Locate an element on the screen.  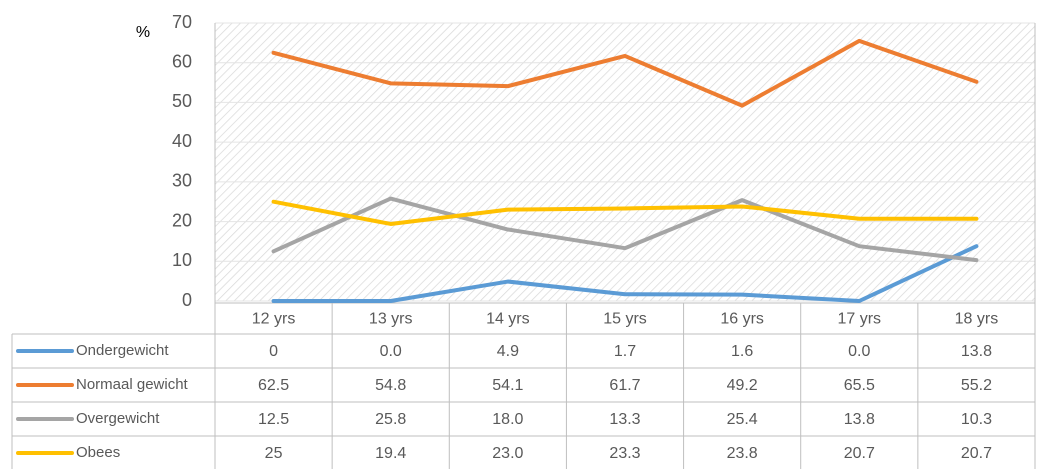
table-cell: 65.5 is located at coordinates (859, 385).